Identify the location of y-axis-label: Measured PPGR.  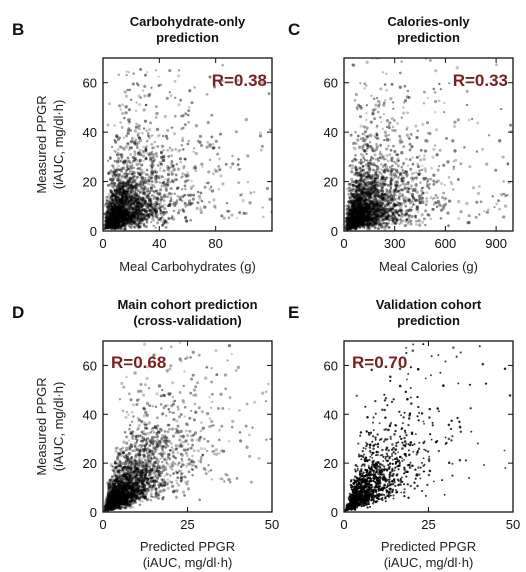
(41, 144).